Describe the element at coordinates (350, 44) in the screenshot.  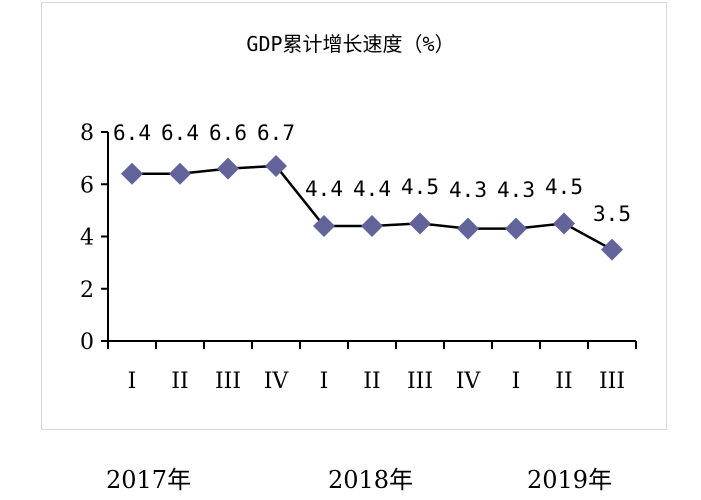
I see `chart-title: GDP累计增长速度（%）` at that location.